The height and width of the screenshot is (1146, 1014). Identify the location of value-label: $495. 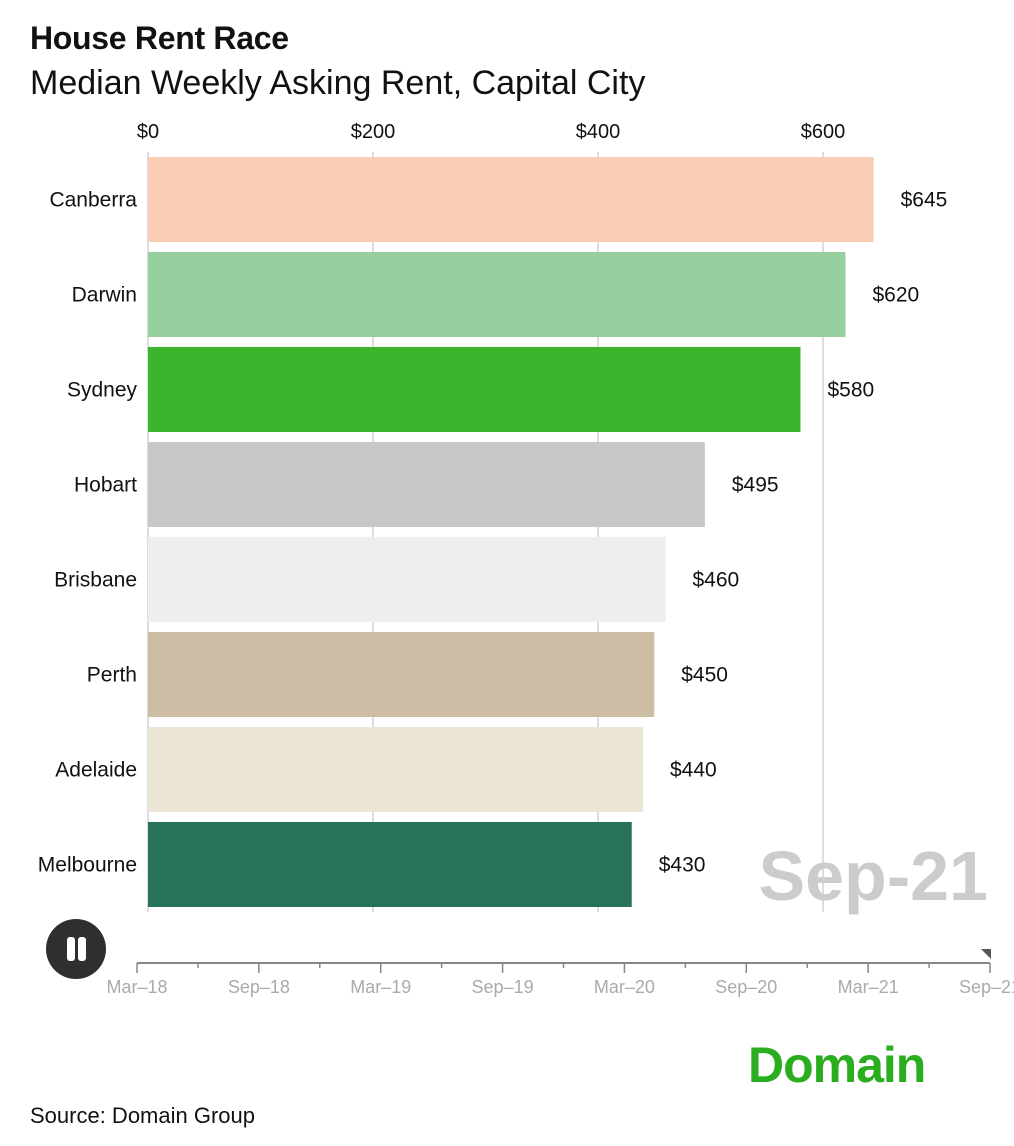
(755, 485).